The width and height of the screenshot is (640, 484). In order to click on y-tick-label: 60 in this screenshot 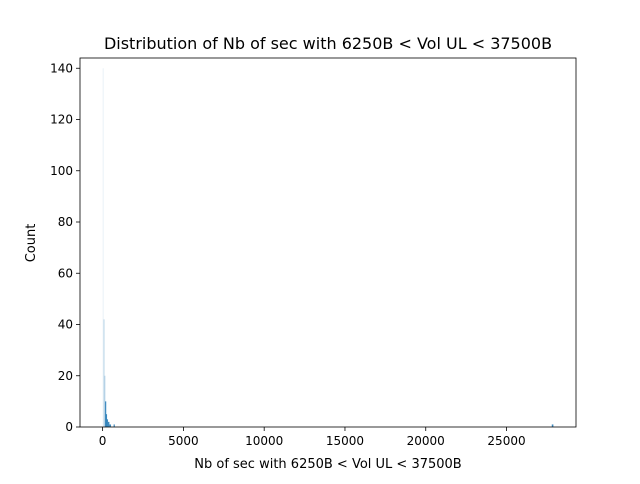, I will do `click(65, 273)`.